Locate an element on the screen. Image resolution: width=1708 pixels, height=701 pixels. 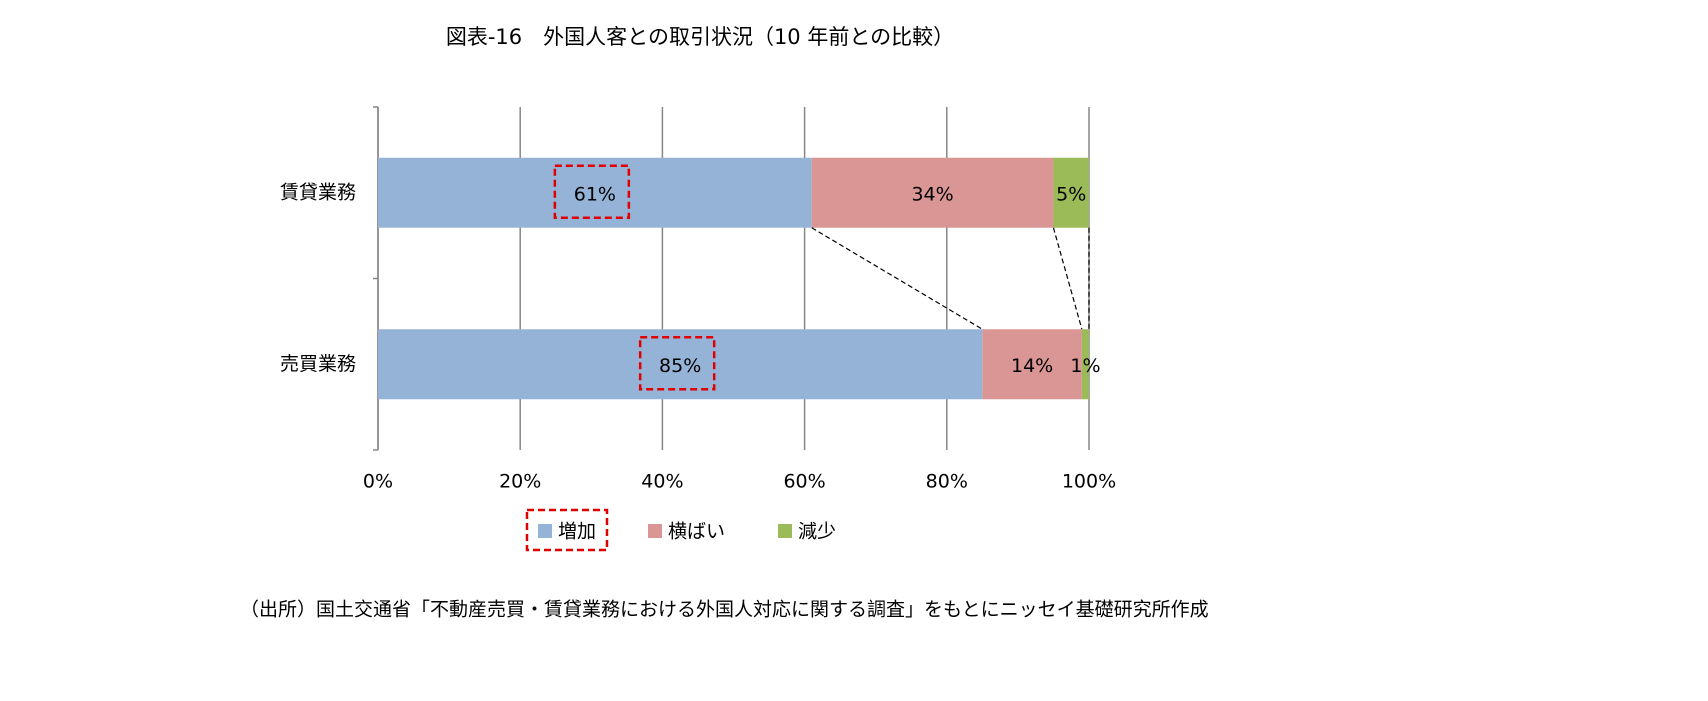
data-label: 14% is located at coordinates (1032, 366).